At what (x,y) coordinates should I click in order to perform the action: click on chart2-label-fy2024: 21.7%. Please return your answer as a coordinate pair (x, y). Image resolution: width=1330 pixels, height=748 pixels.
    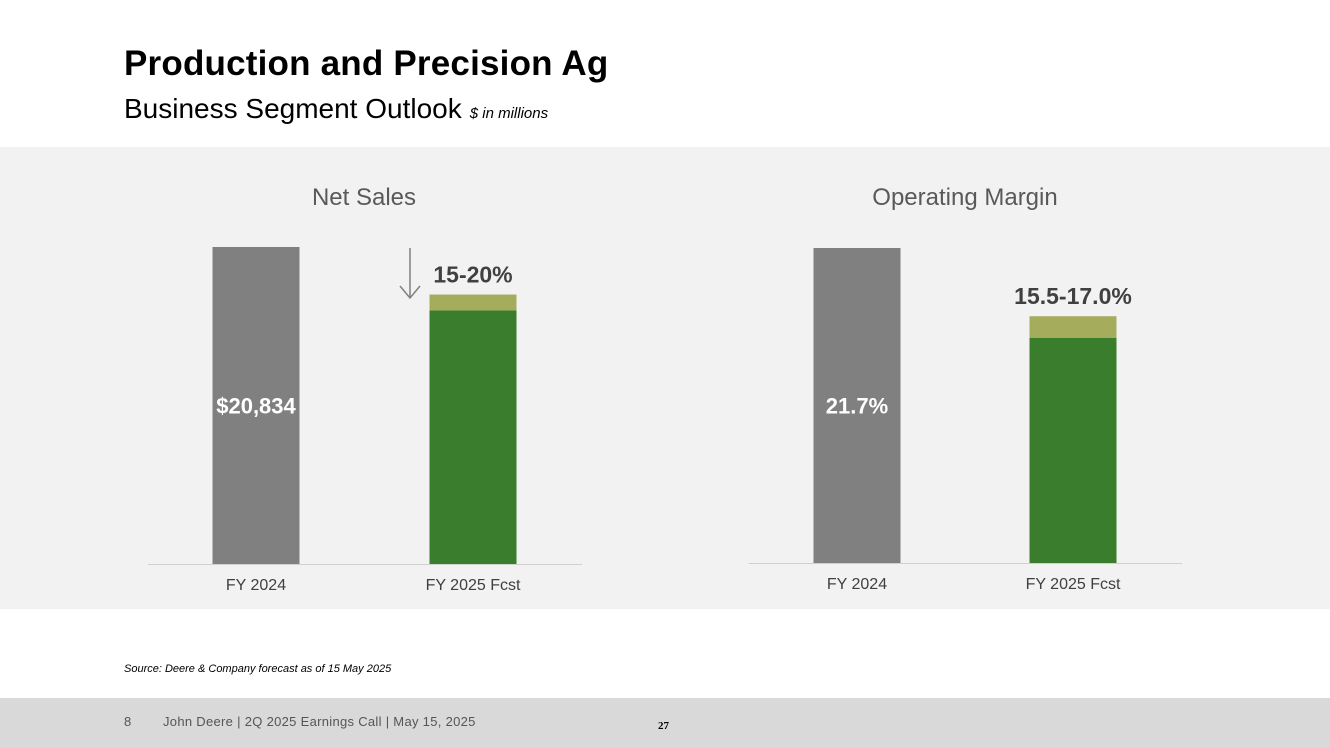
    Looking at the image, I should click on (857, 406).